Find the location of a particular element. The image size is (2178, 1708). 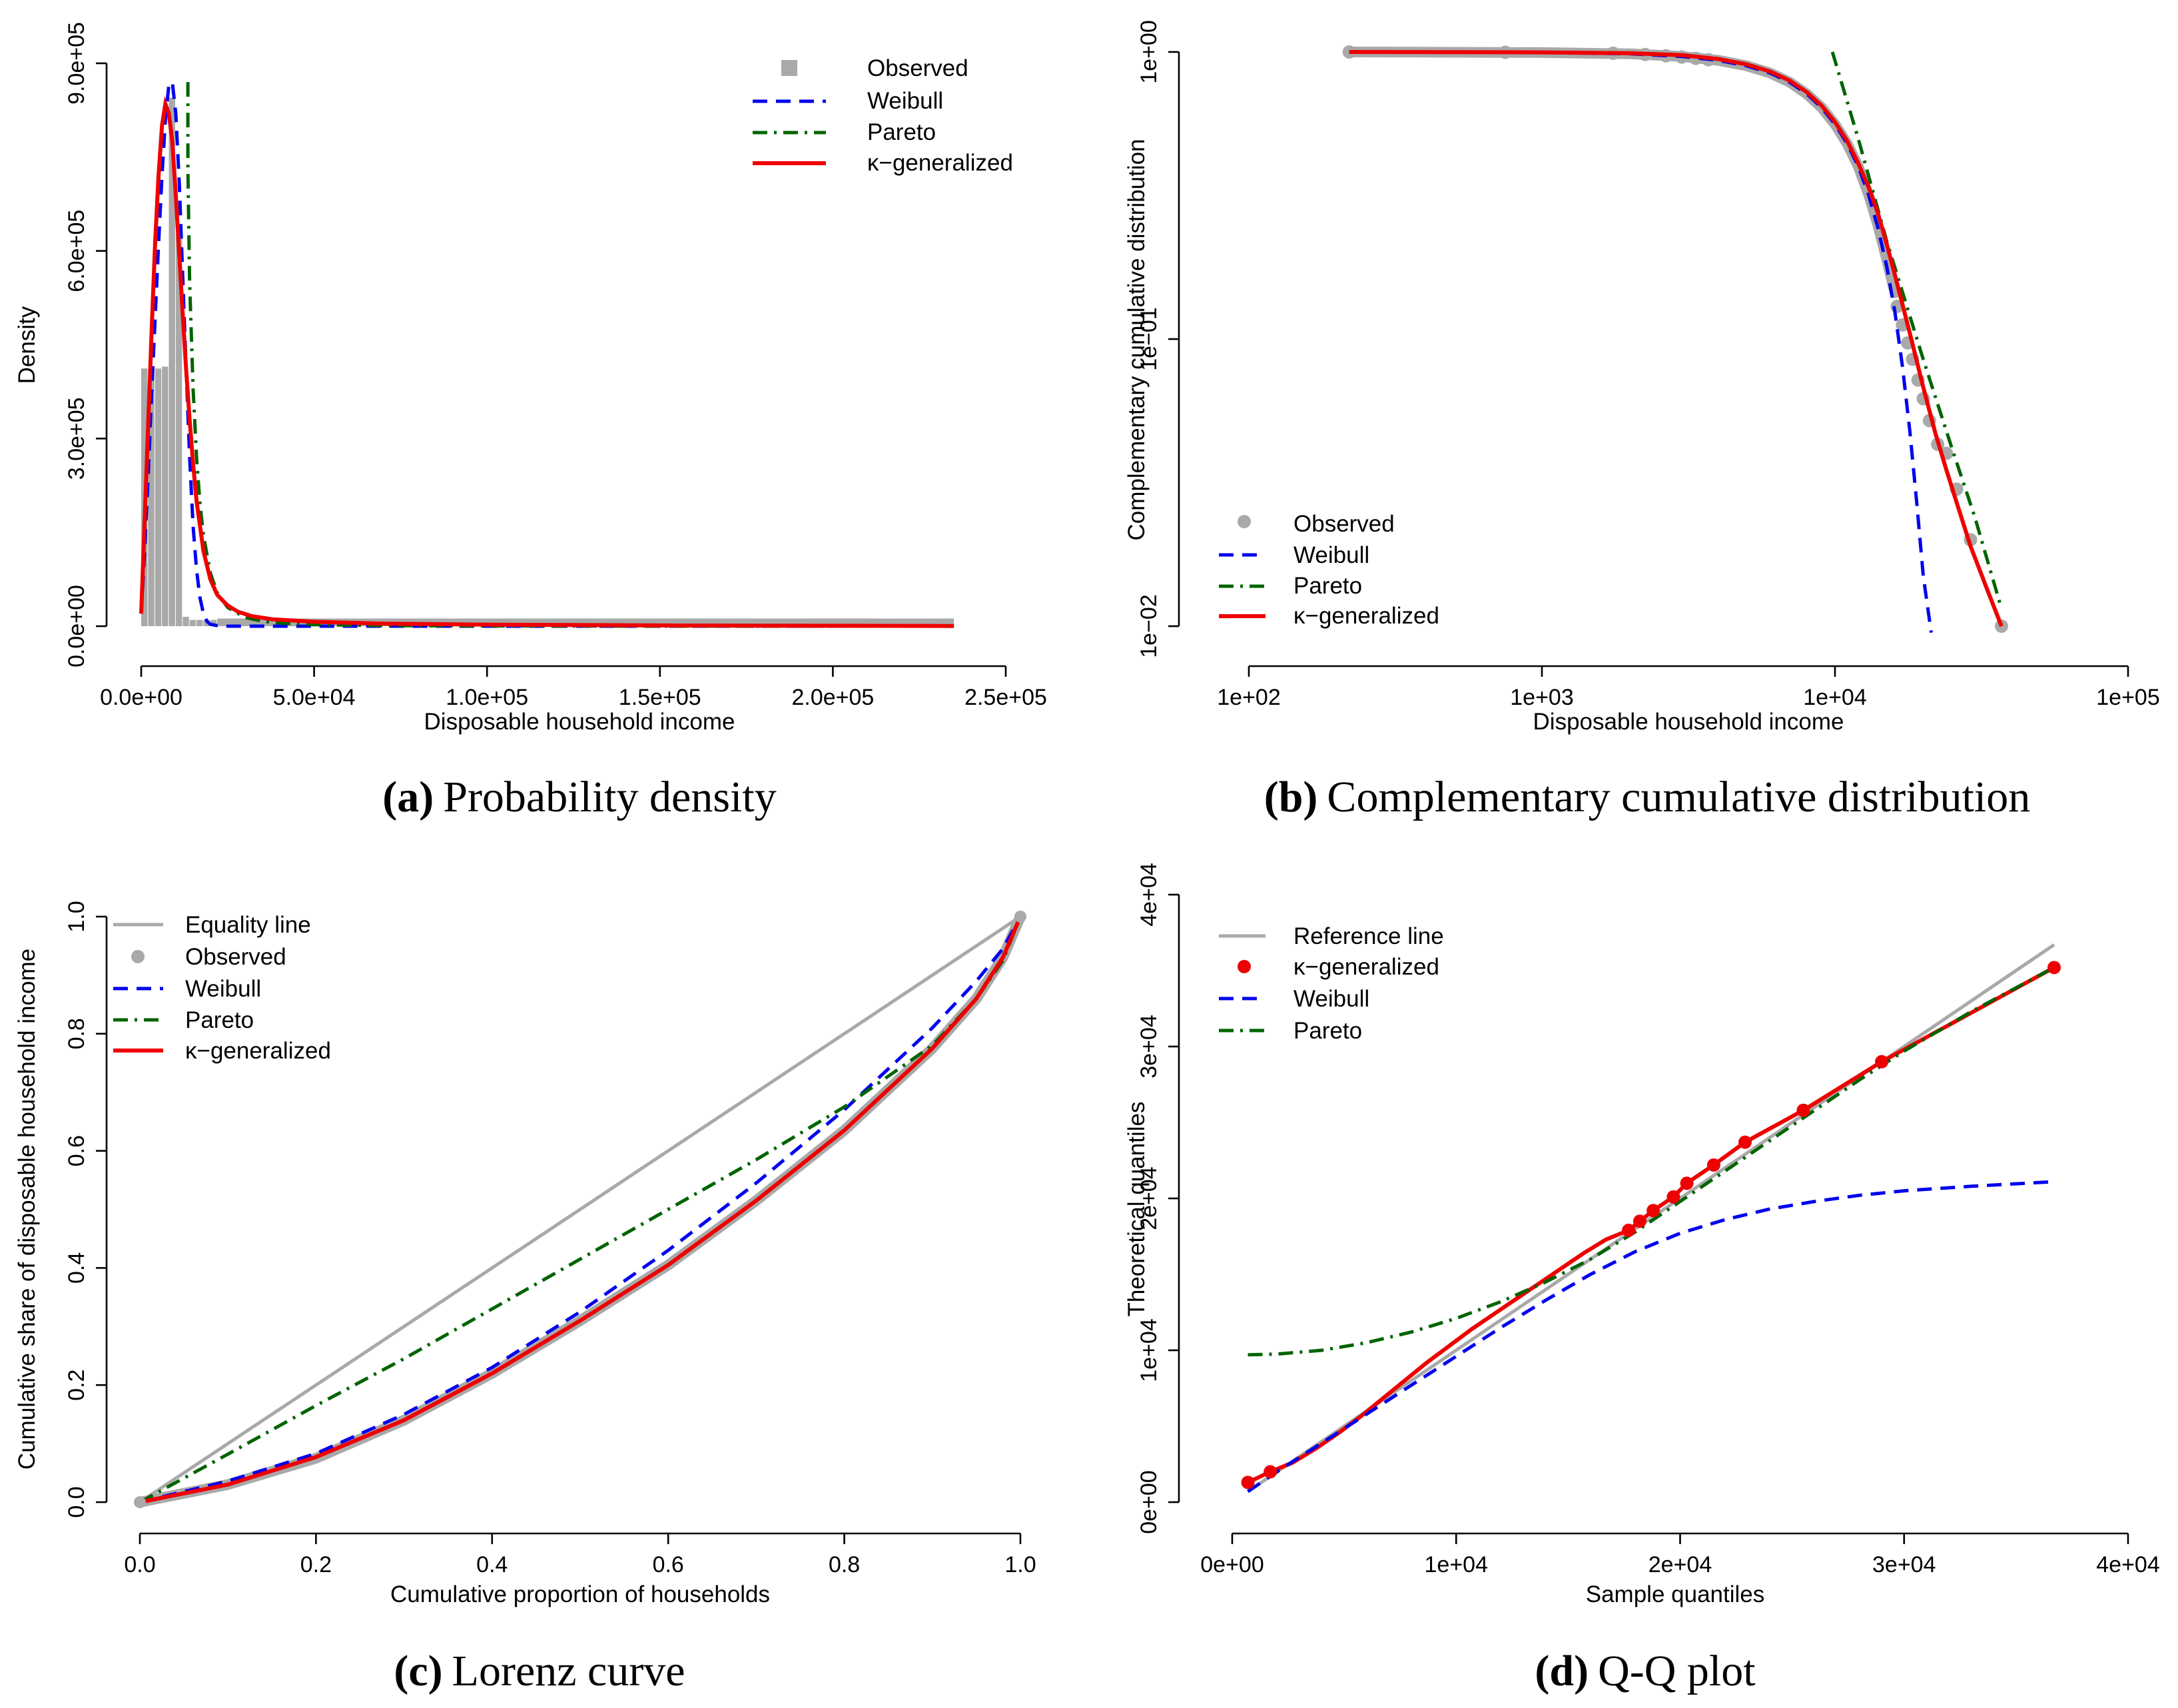

legend-c-pareto: Pareto is located at coordinates (219, 1020).